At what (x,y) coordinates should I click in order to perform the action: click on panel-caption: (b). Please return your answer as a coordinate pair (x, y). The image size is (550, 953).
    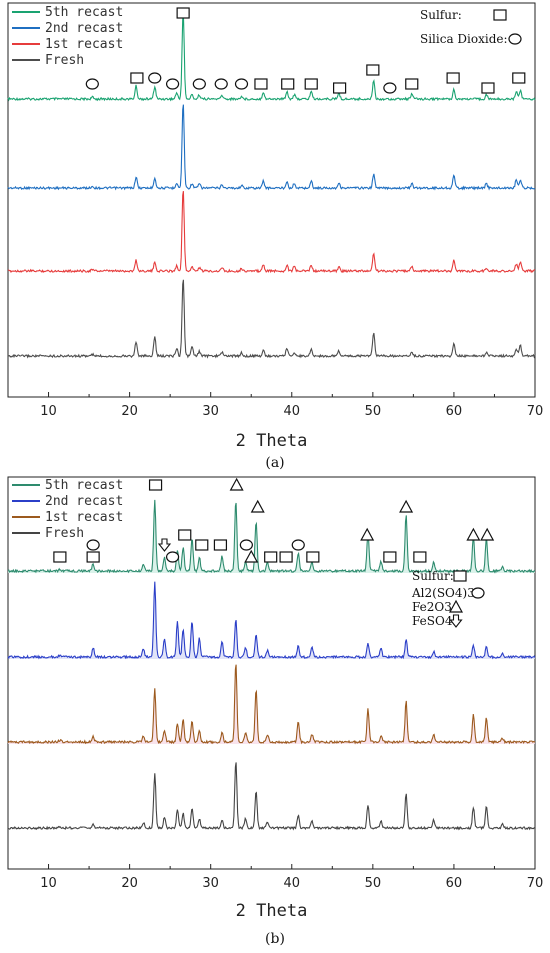
    Looking at the image, I should click on (275, 939).